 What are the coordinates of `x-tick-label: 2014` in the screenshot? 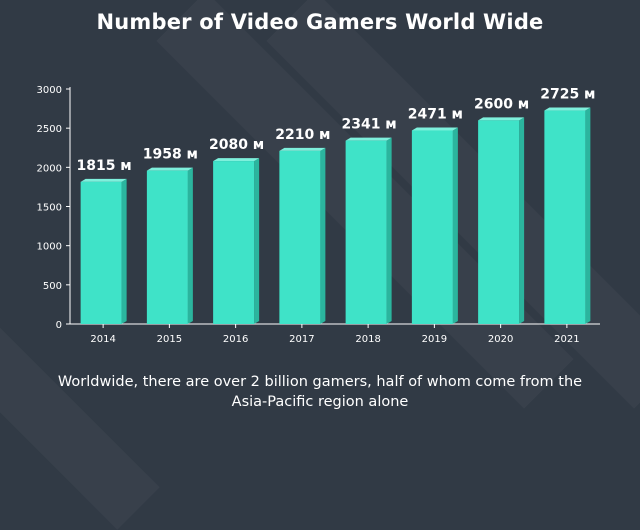 It's located at (102, 339).